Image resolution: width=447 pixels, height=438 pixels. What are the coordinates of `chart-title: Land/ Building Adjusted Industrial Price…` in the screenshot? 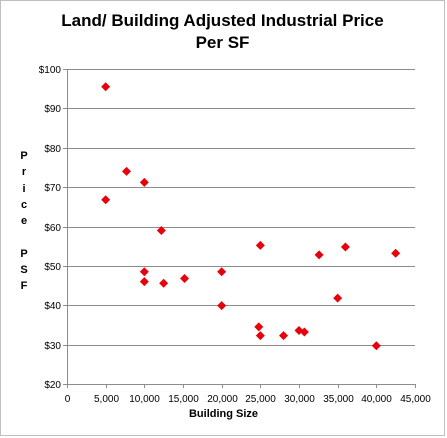 It's located at (222, 32).